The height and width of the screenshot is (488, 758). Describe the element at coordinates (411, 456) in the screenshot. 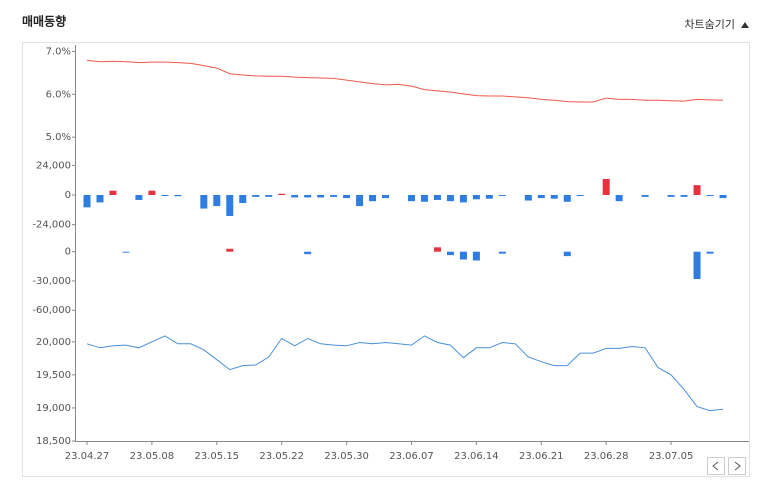

I see `x-tick-label: 23.06.07` at that location.